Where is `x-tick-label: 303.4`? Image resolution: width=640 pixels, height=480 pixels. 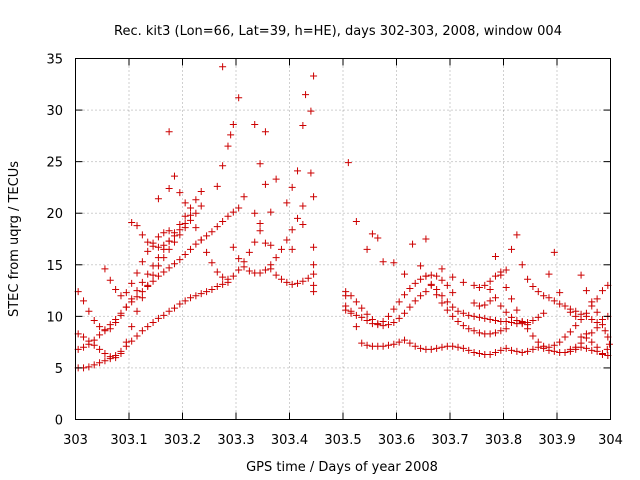
x-tick-label: 303.4 is located at coordinates (289, 440).